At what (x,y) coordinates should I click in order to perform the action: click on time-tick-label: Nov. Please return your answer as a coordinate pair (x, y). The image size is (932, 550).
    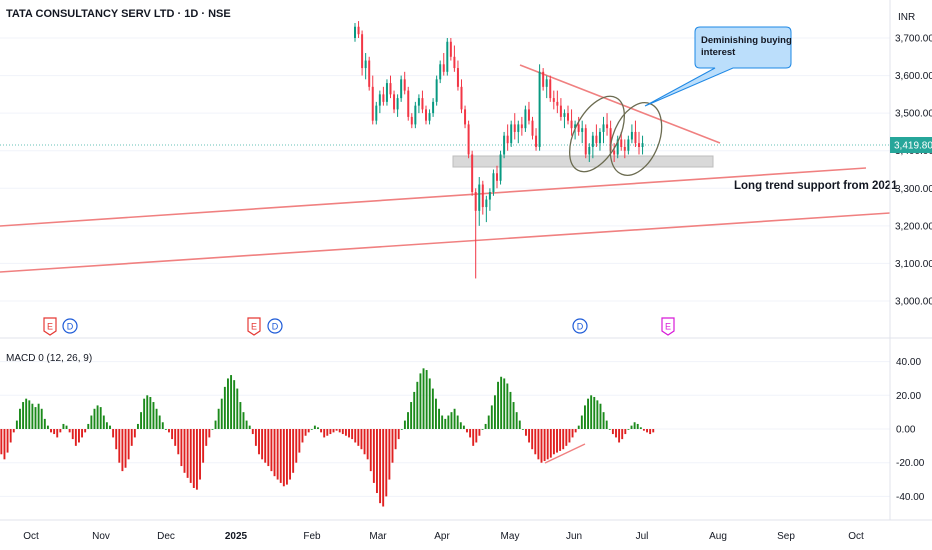
    Looking at the image, I should click on (101, 536).